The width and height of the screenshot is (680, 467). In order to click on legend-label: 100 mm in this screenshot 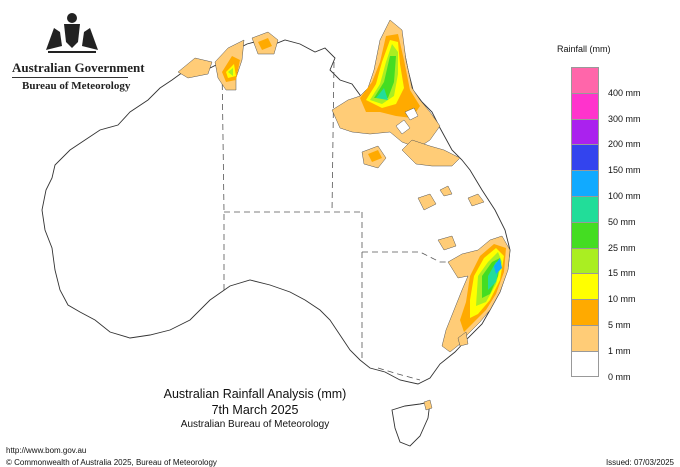, I will do `click(624, 196)`.